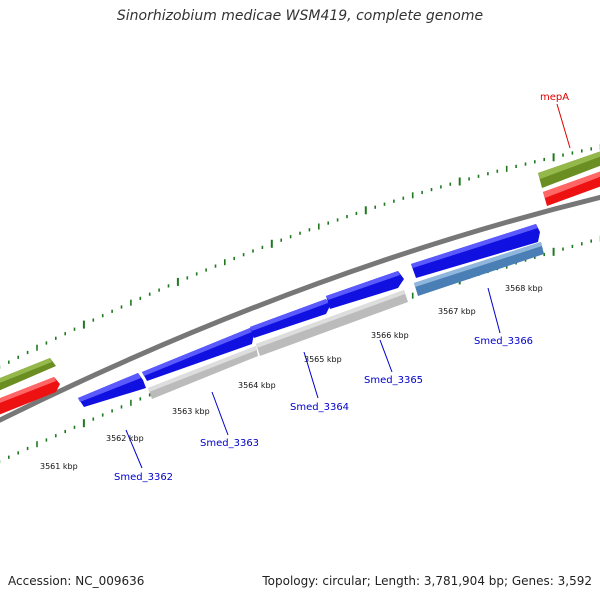  What do you see at coordinates (125, 438) in the screenshot?
I see `scale-label-3562: 3562 kbp` at bounding box center [125, 438].